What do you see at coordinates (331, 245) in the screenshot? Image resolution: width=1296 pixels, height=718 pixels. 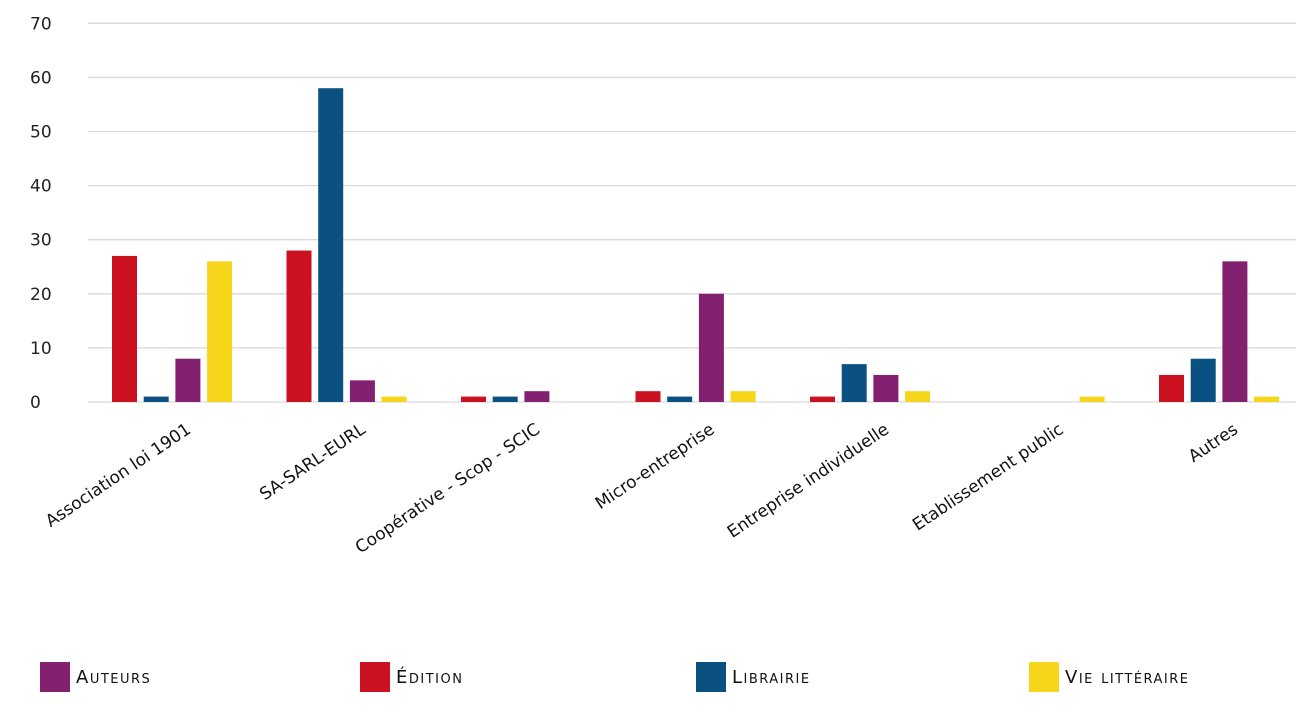 I see `bar-librairie-sa-sarl-eurl` at bounding box center [331, 245].